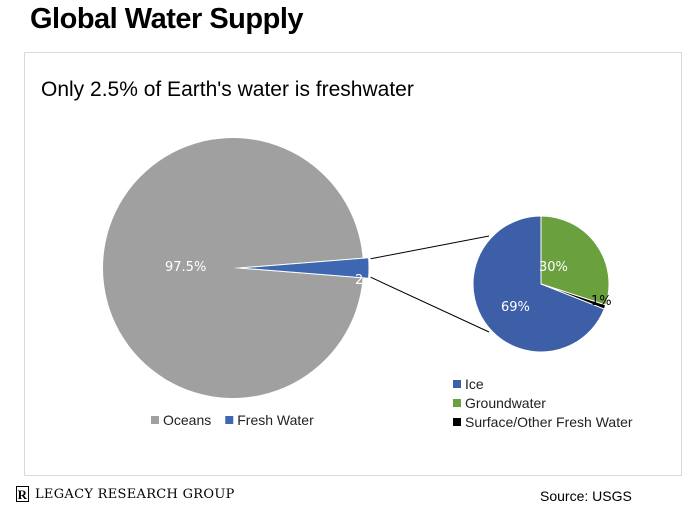 The height and width of the screenshot is (512, 700). What do you see at coordinates (575, 260) in the screenshot?
I see `slice-groundwater` at bounding box center [575, 260].